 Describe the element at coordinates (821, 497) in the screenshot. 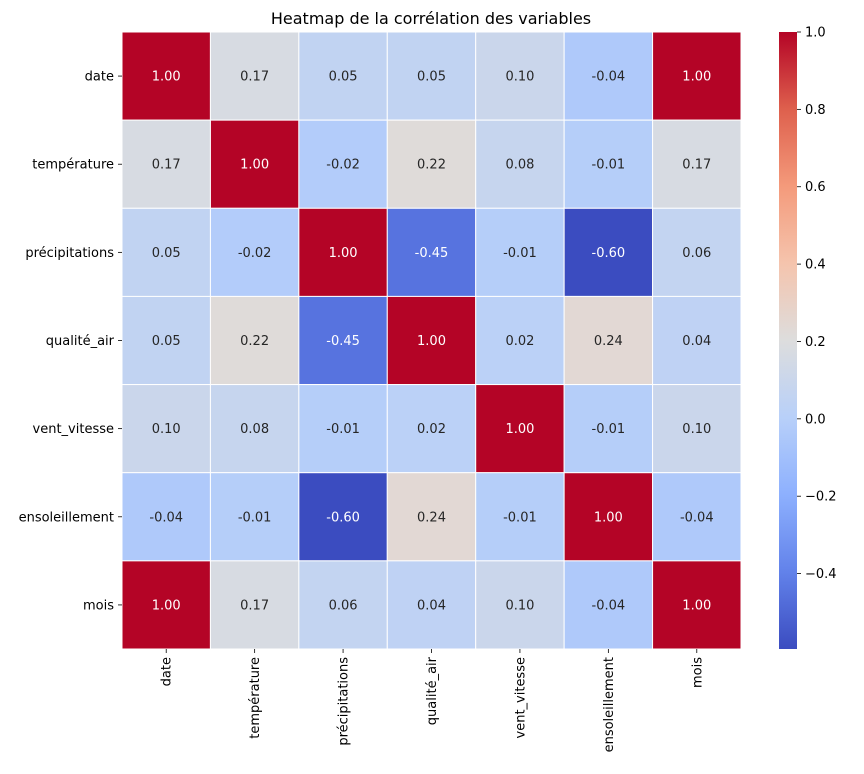

I see `colorbar-tick-label: −0.2` at that location.